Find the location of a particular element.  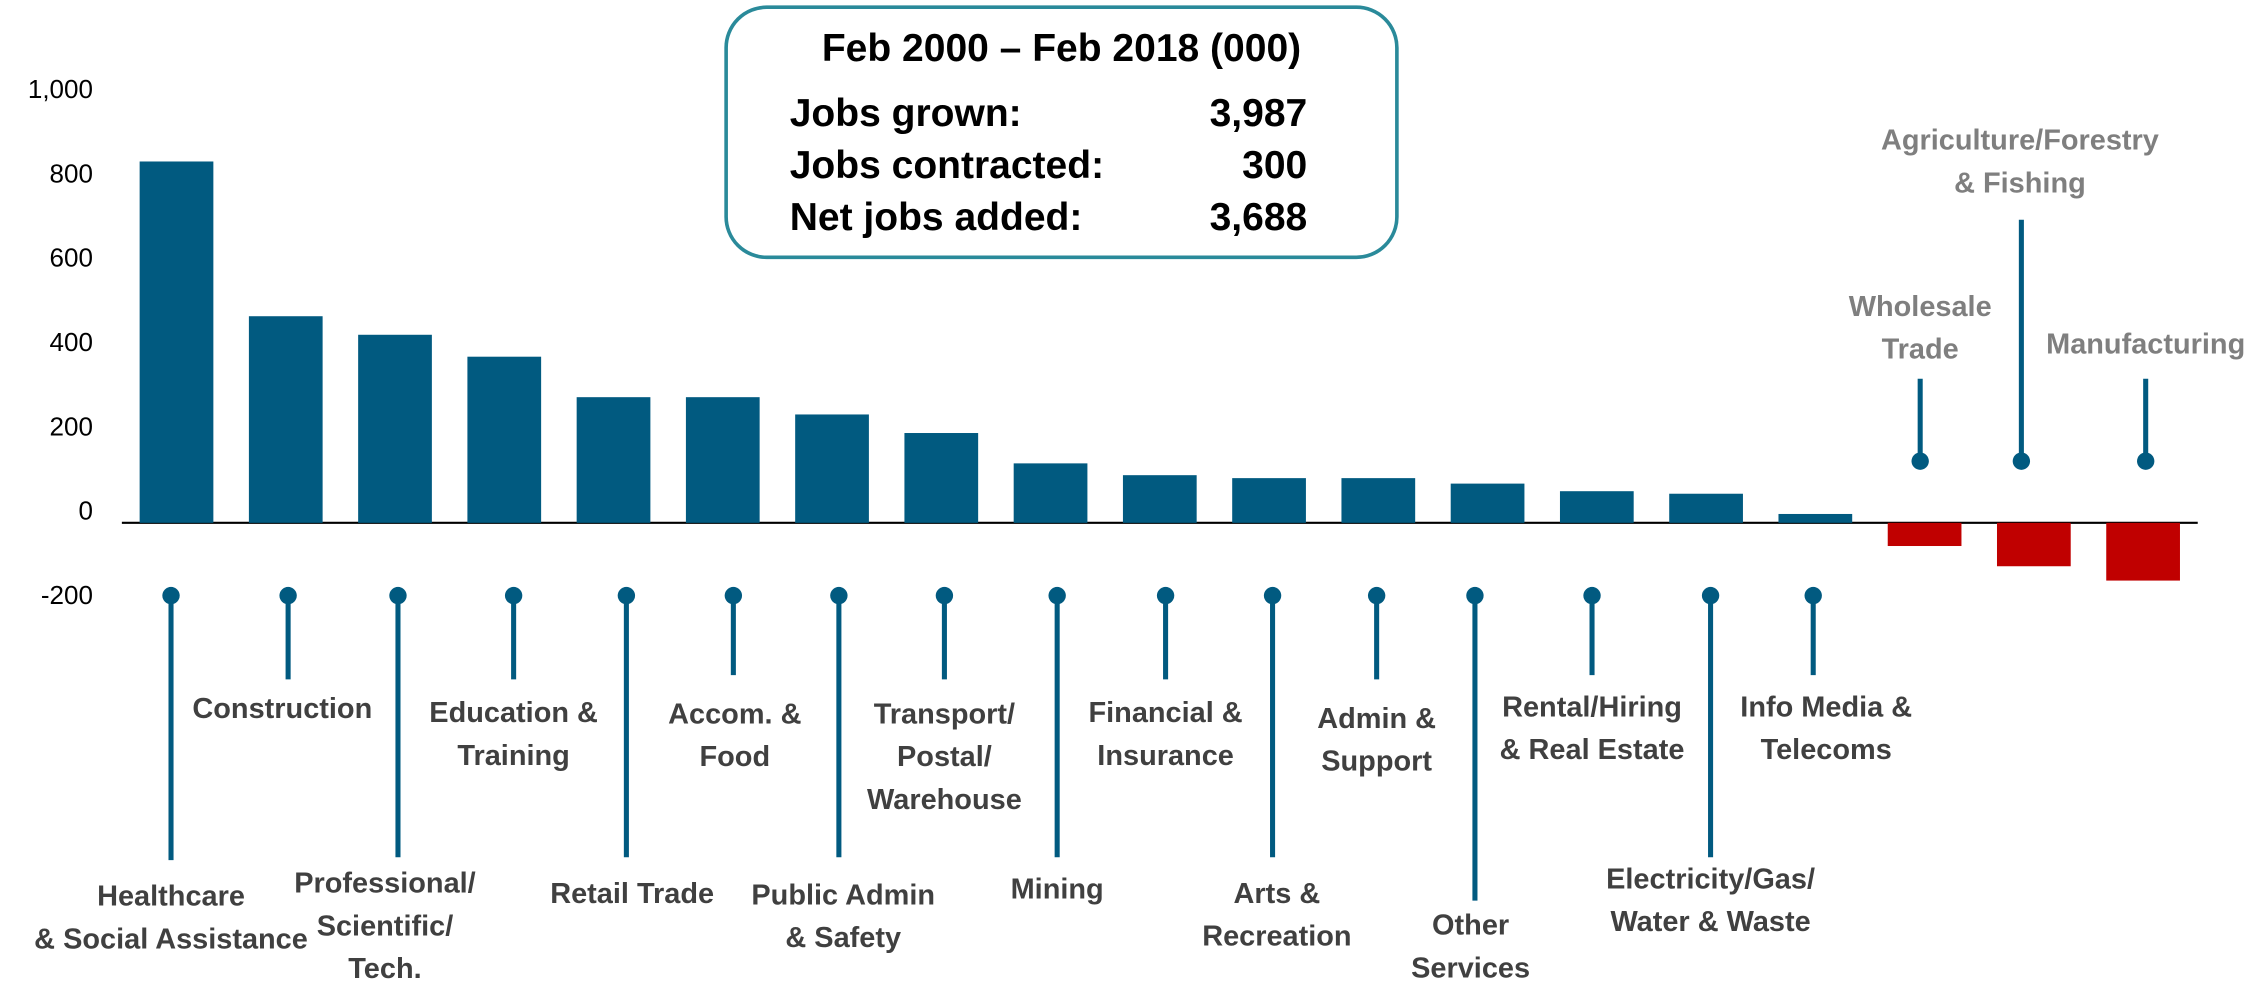

y-tick-label: 600 is located at coordinates (71, 258).